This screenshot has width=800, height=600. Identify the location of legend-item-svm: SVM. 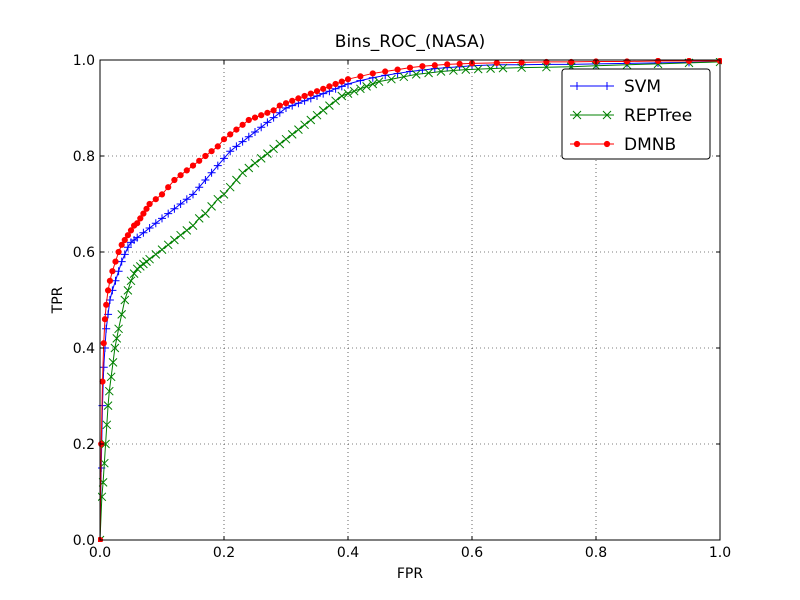
(615, 87).